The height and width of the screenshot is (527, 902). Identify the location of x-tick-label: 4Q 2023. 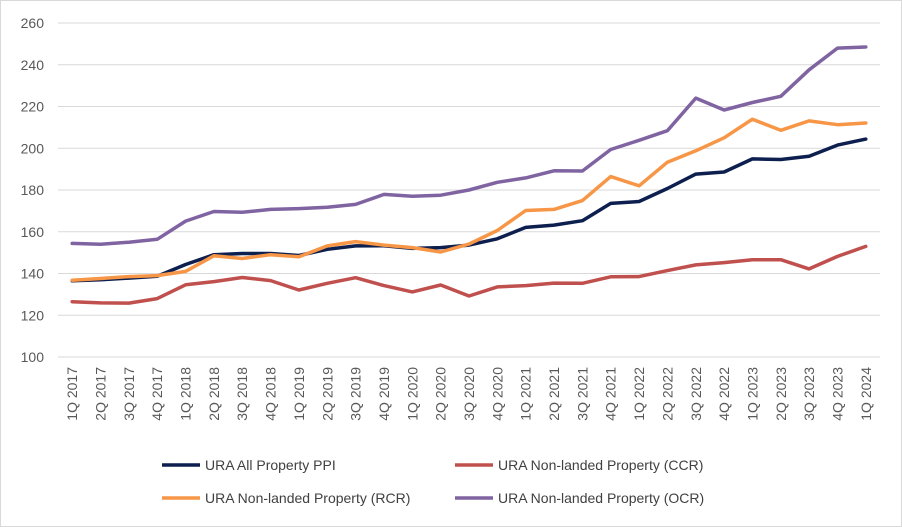
(837, 394).